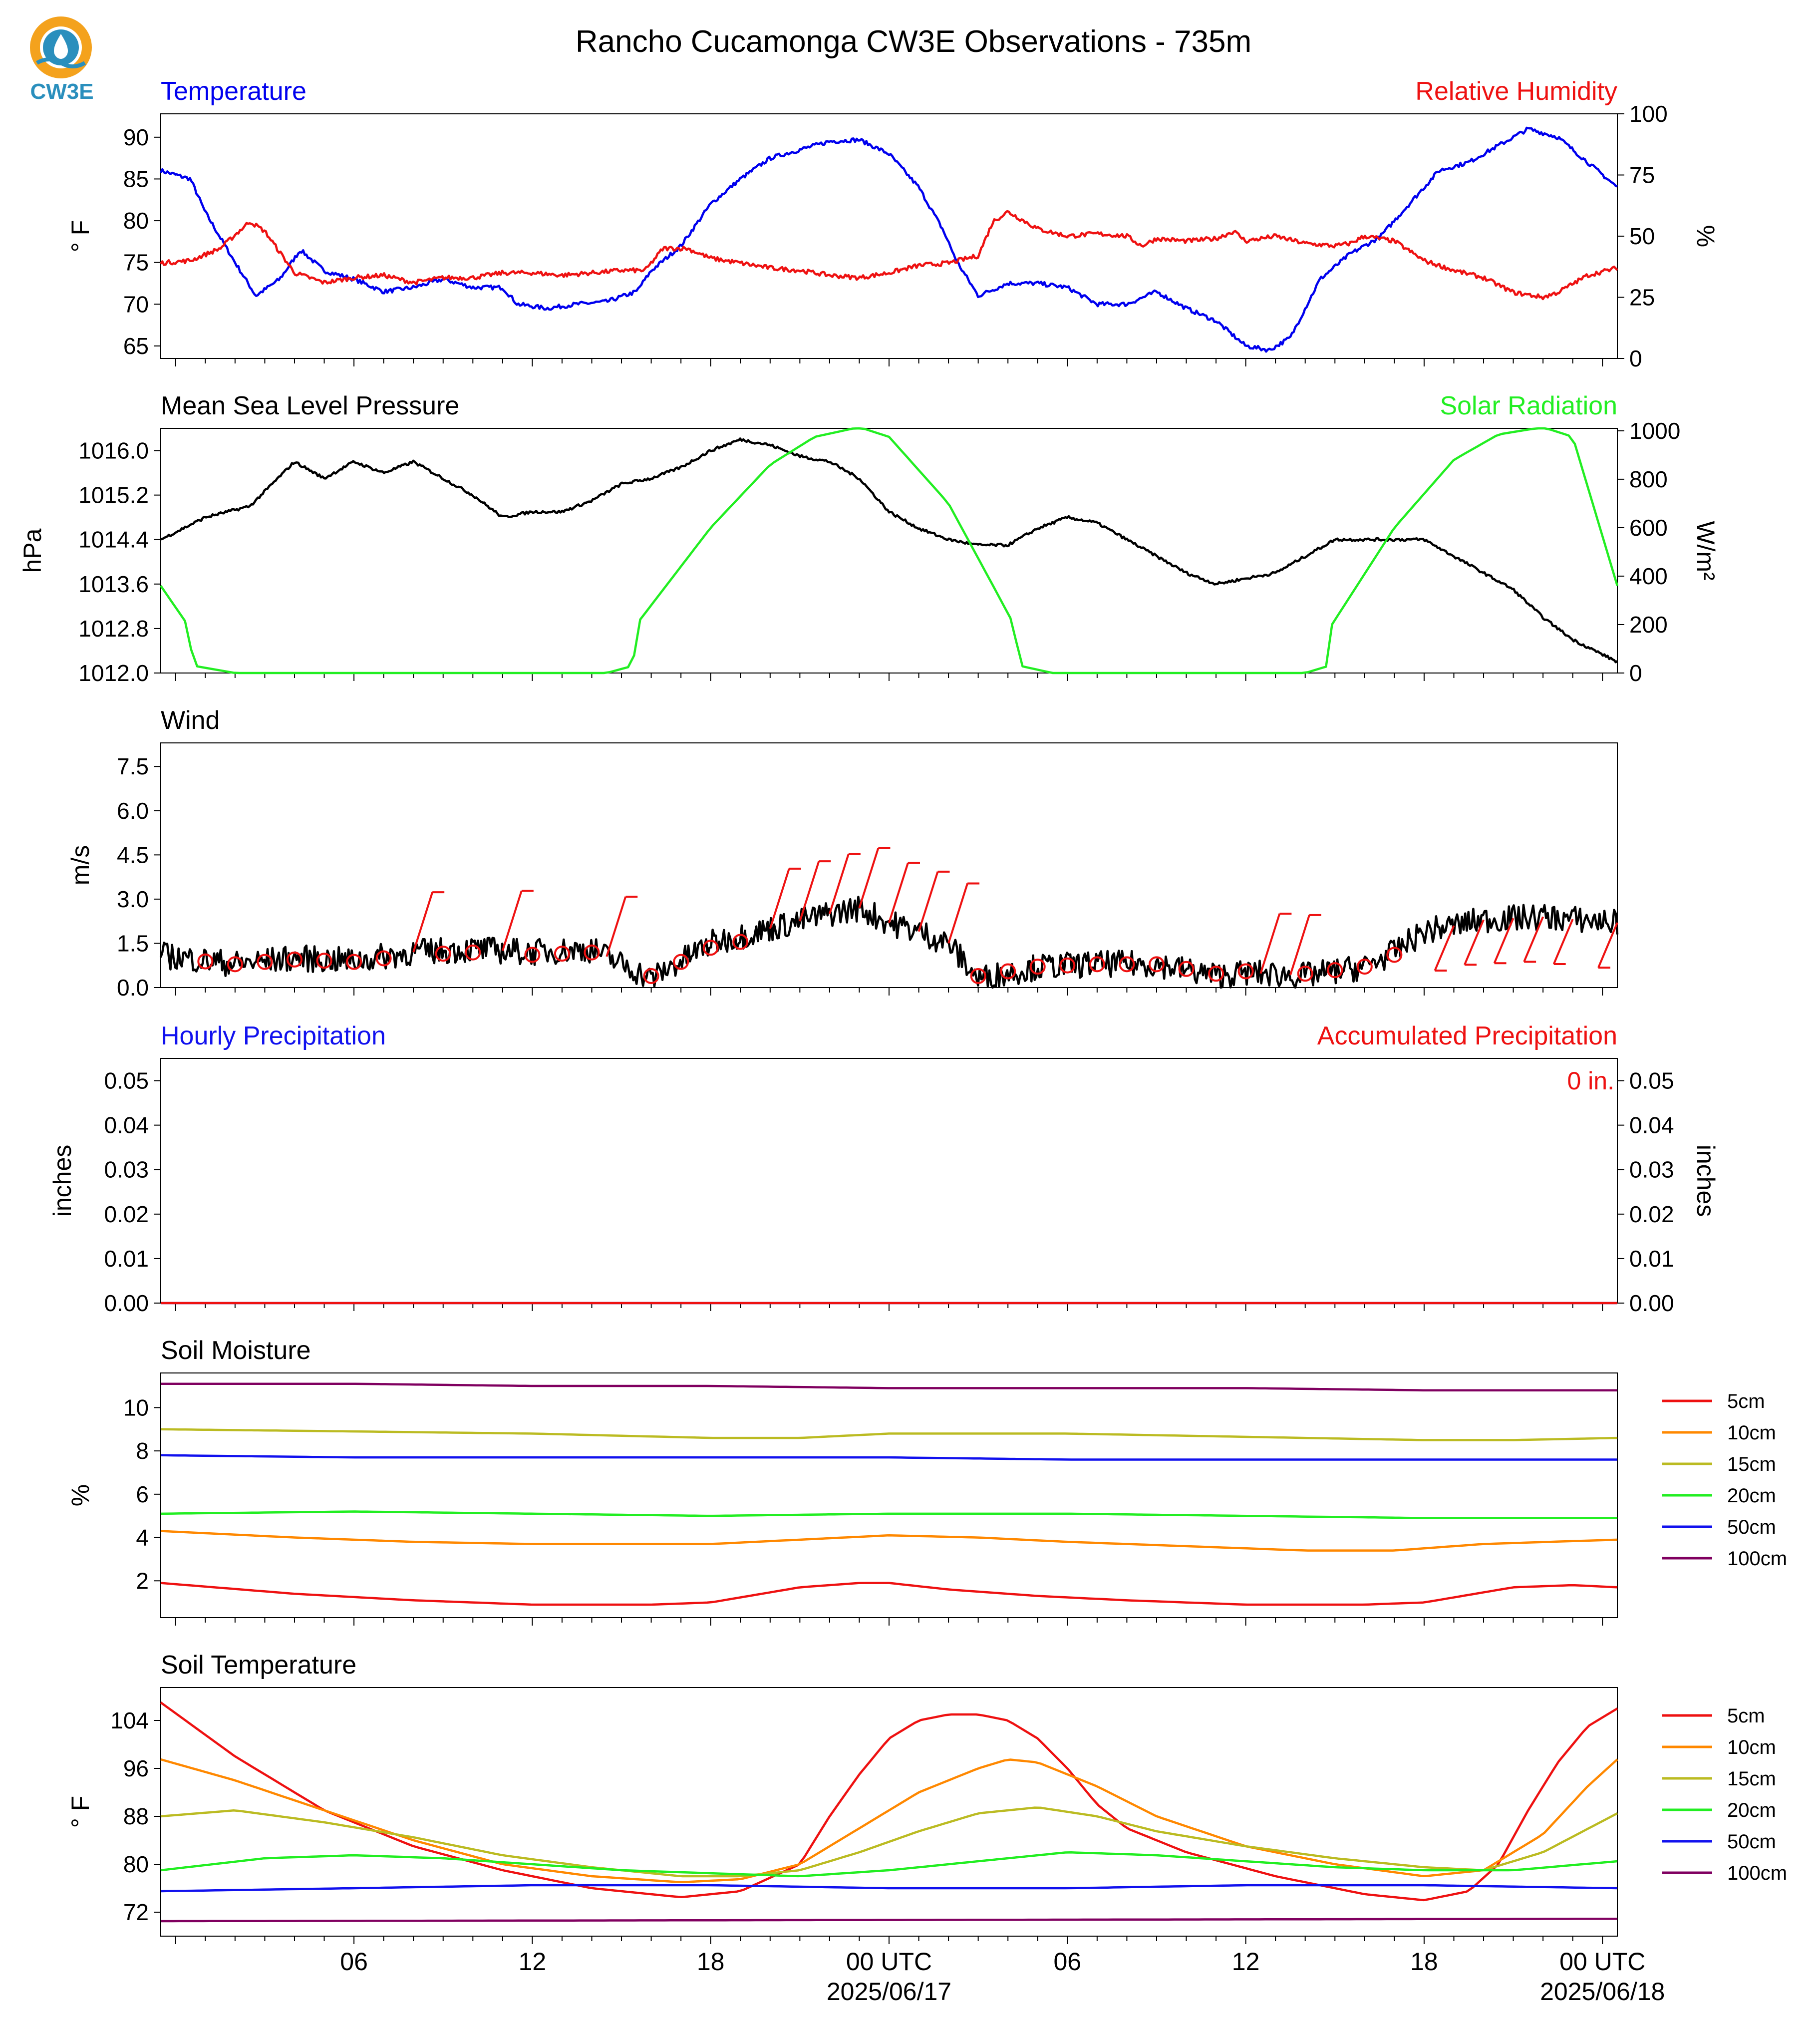 The width and height of the screenshot is (1820, 2031). What do you see at coordinates (80, 1495) in the screenshot?
I see `y-axis-label-left: %` at bounding box center [80, 1495].